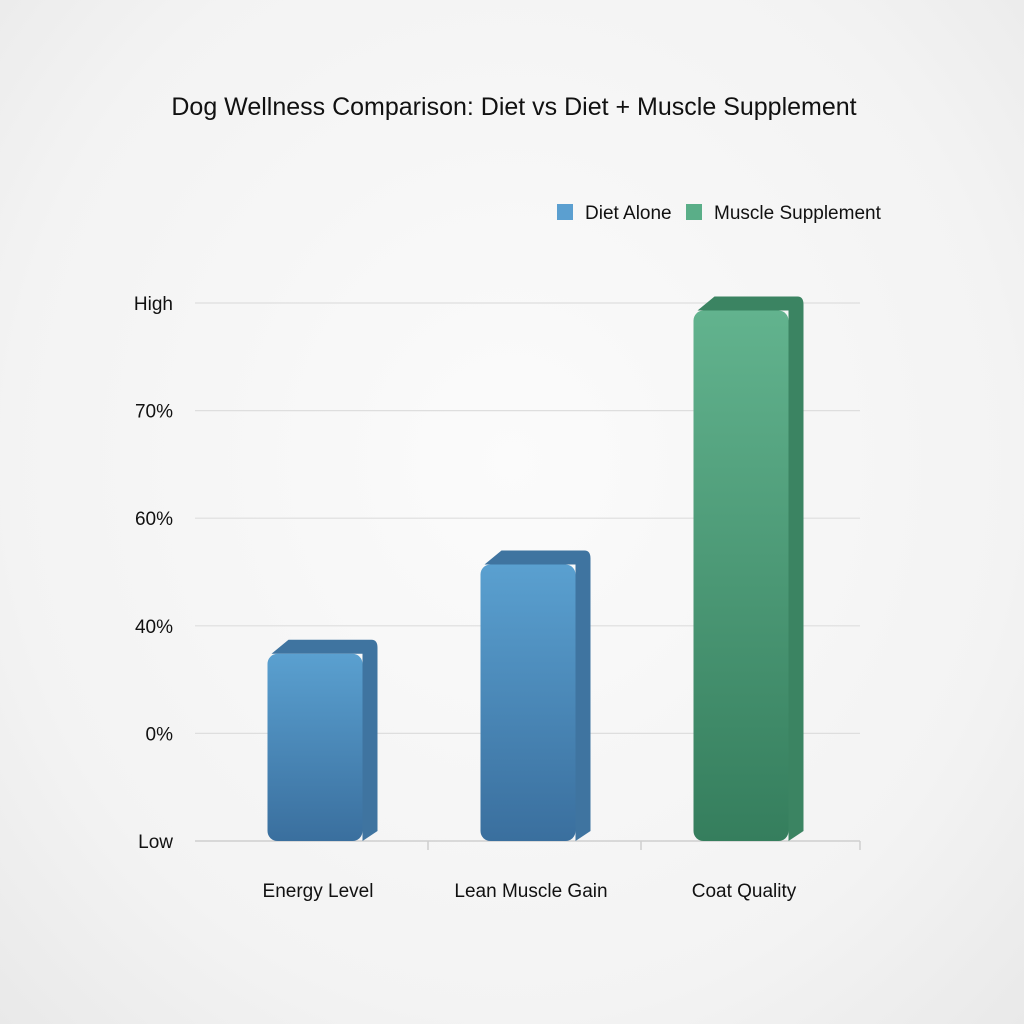 The width and height of the screenshot is (1024, 1024). What do you see at coordinates (160, 734) in the screenshot?
I see `y-tick-label: 0%` at bounding box center [160, 734].